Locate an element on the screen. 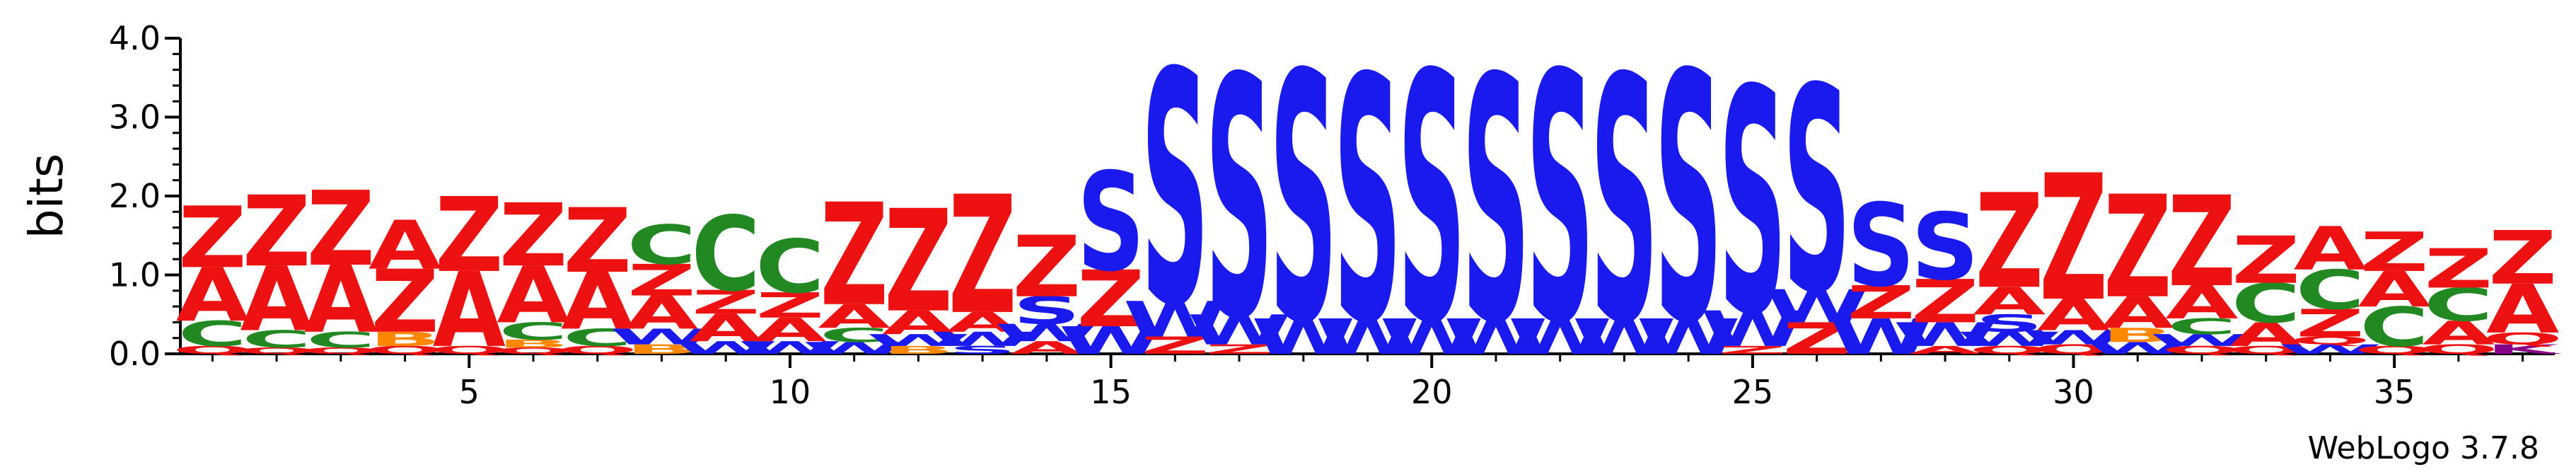  y-tick-label: 4.0 is located at coordinates (135, 38).